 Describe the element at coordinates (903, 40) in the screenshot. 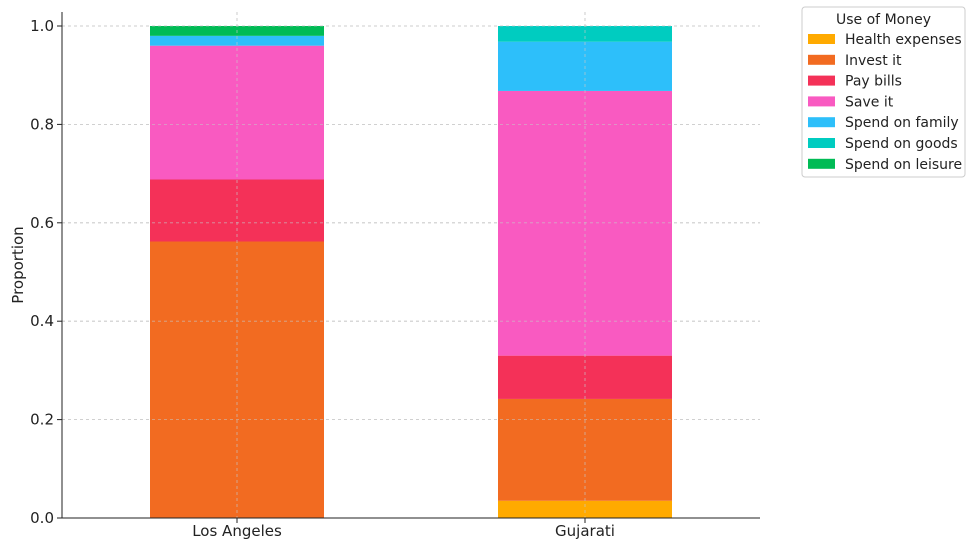

I see `legend-label: Health expenses` at that location.